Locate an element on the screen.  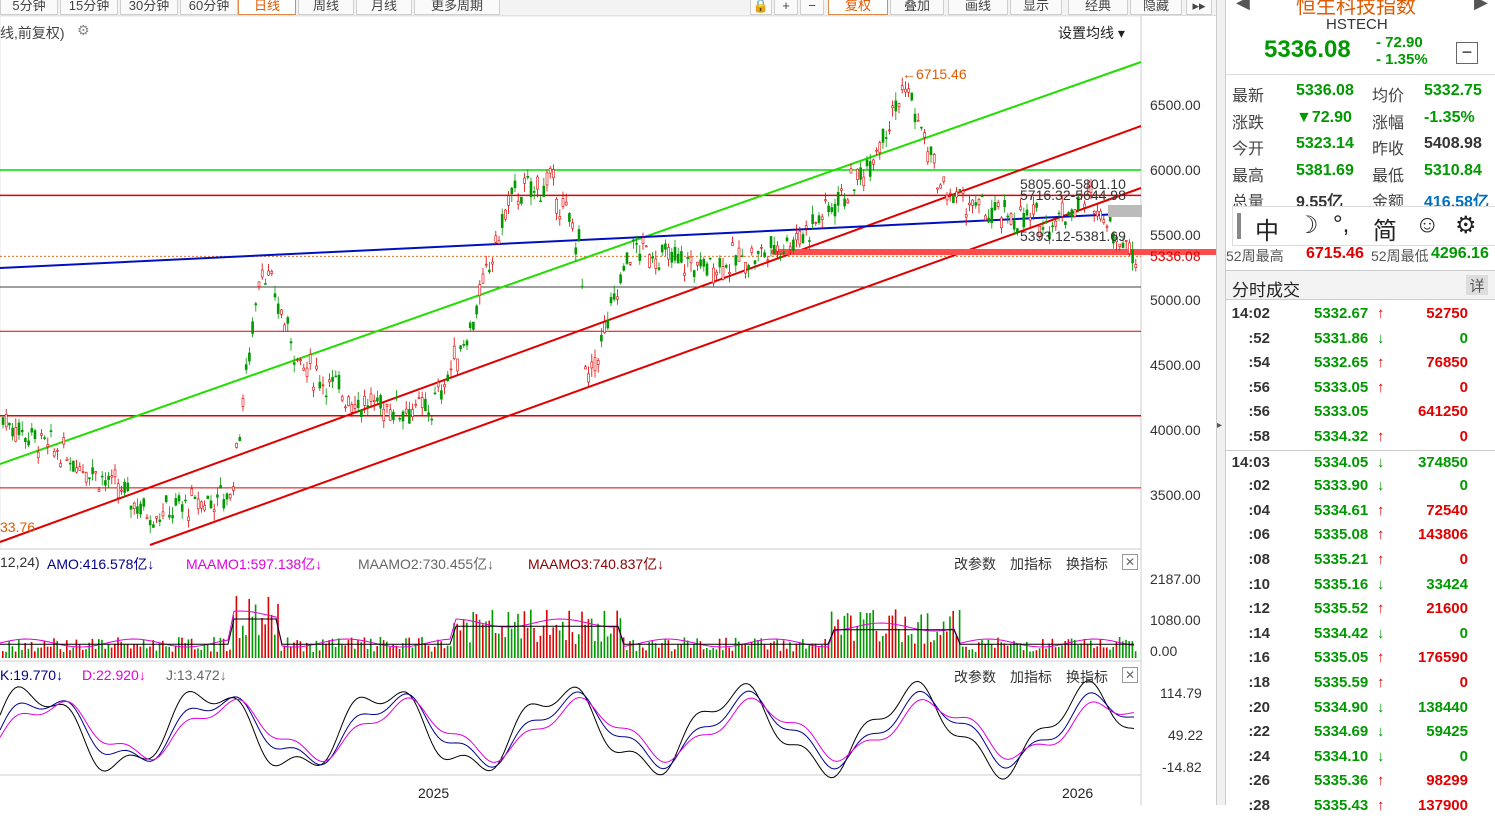
amo-switch-indicator-button: 换指标 is located at coordinates (1087, 564).